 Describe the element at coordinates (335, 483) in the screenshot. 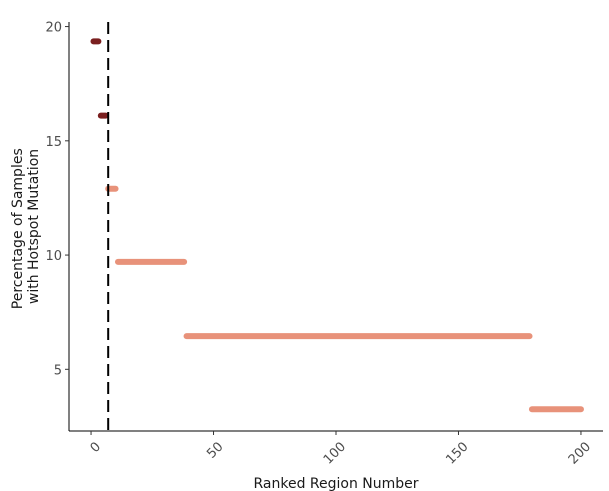

I see `x-axis-title: Ranked Region Number` at that location.